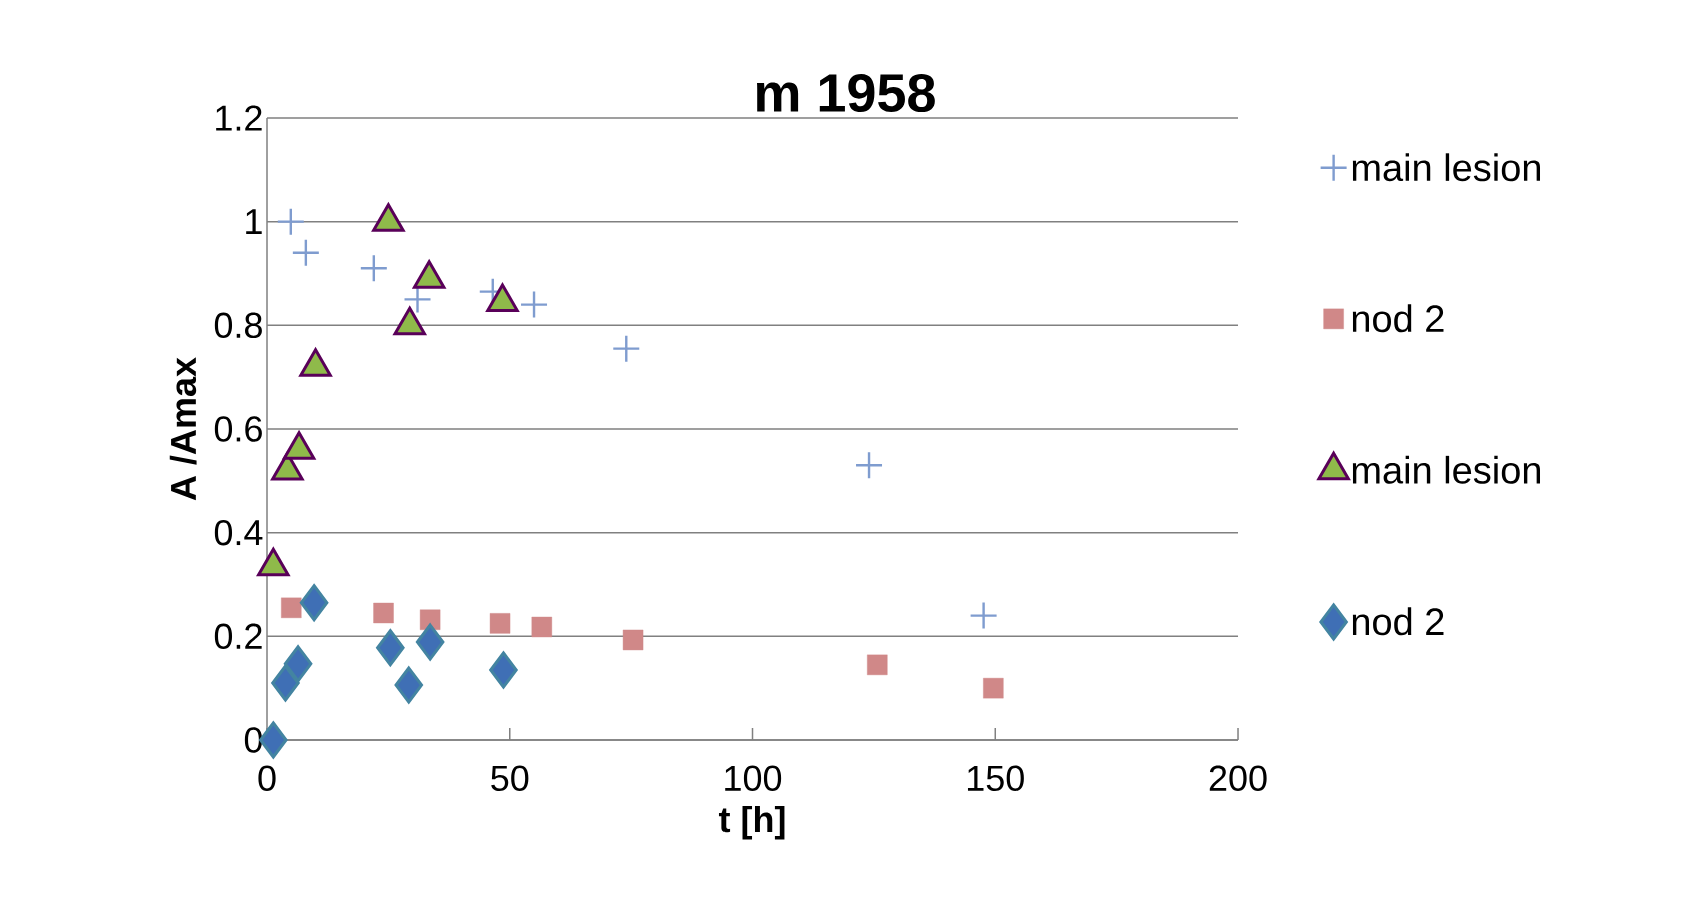 Image resolution: width=1683 pixels, height=908 pixels. I want to click on y-tick-label: 1, so click(254, 222).